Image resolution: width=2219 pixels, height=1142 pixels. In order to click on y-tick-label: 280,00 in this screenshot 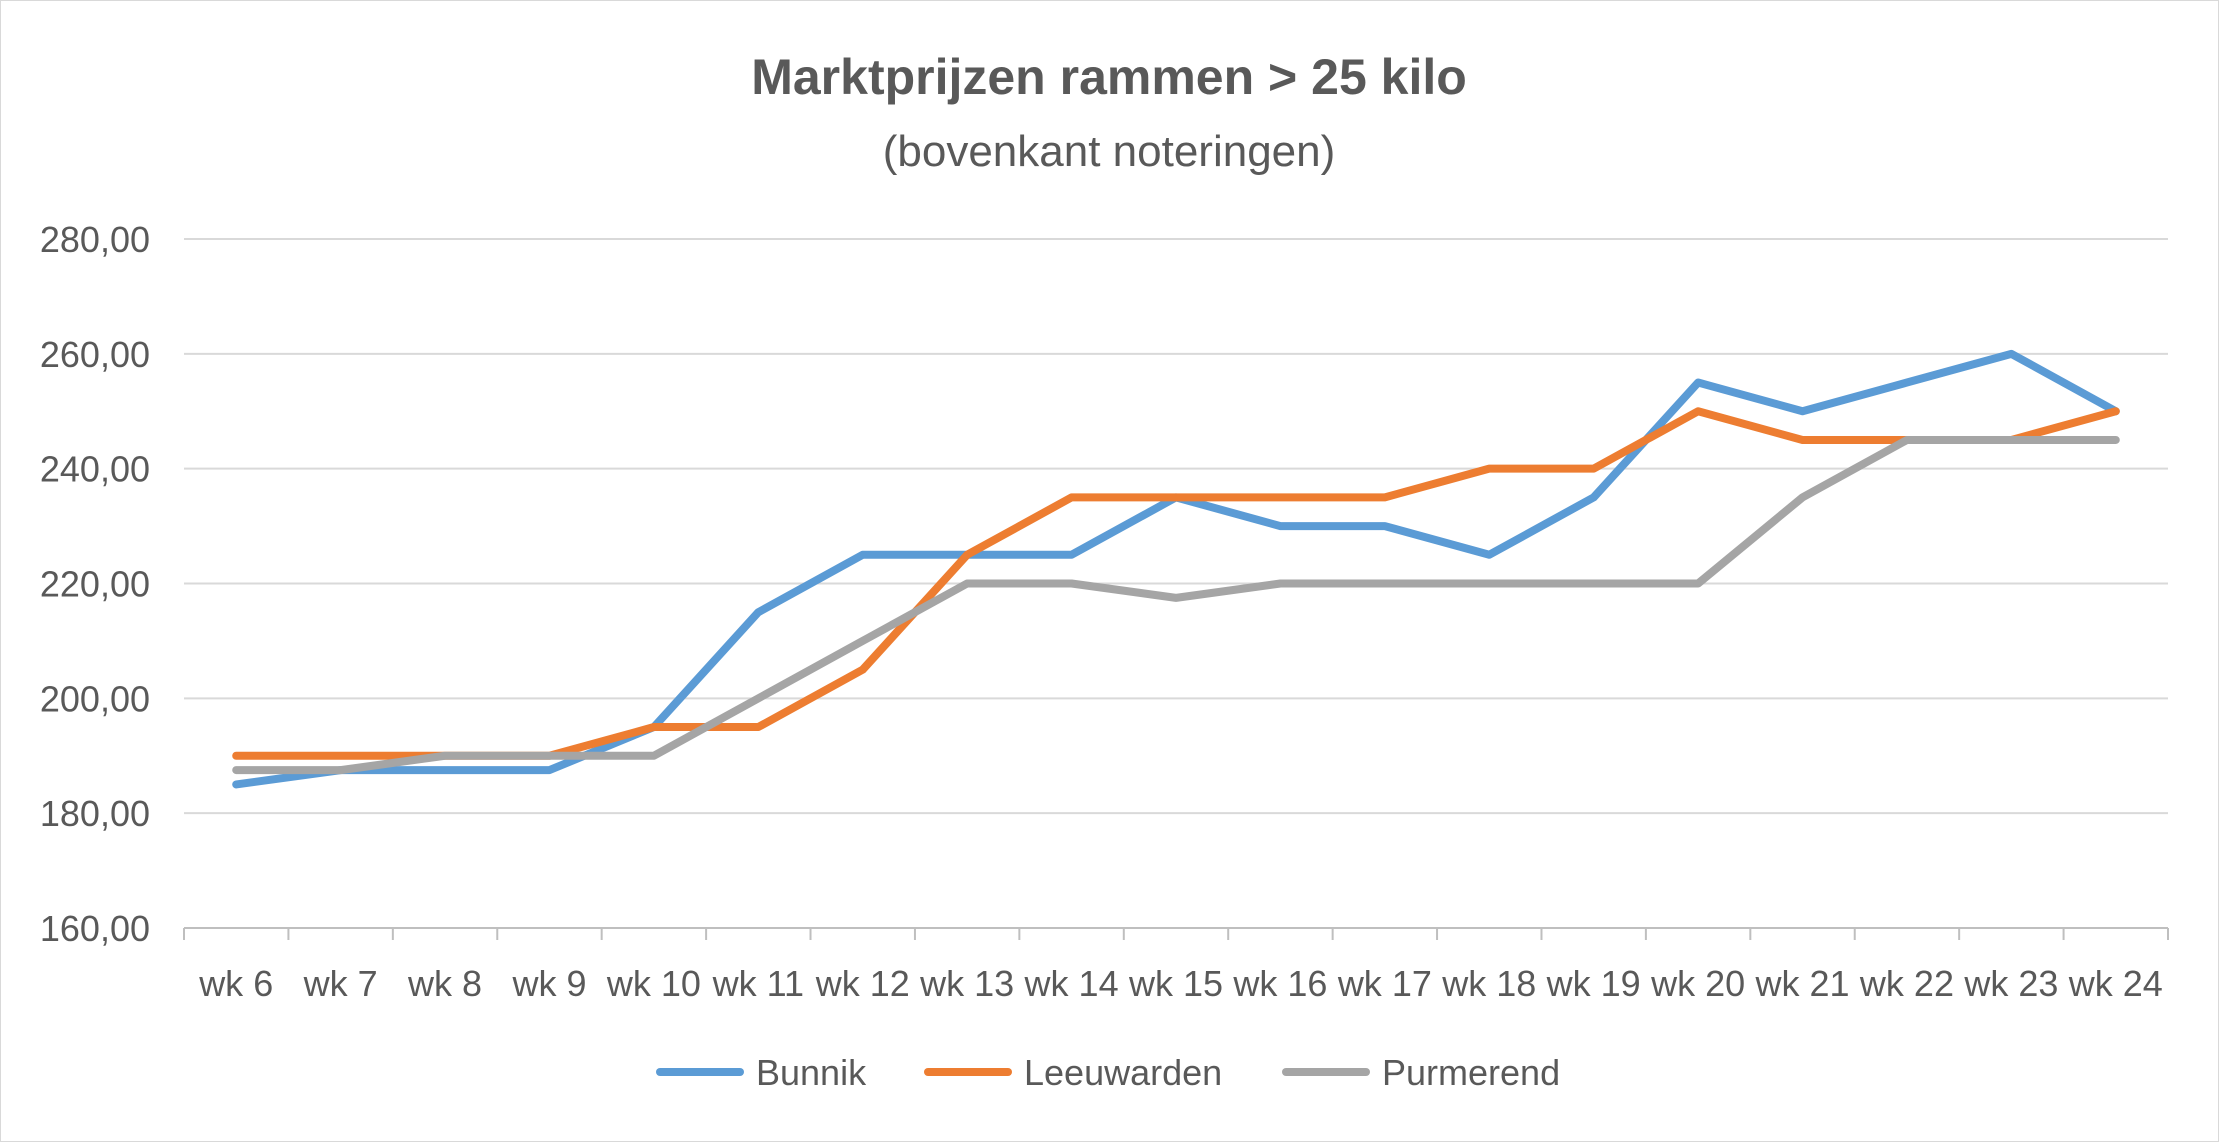, I will do `click(95, 239)`.